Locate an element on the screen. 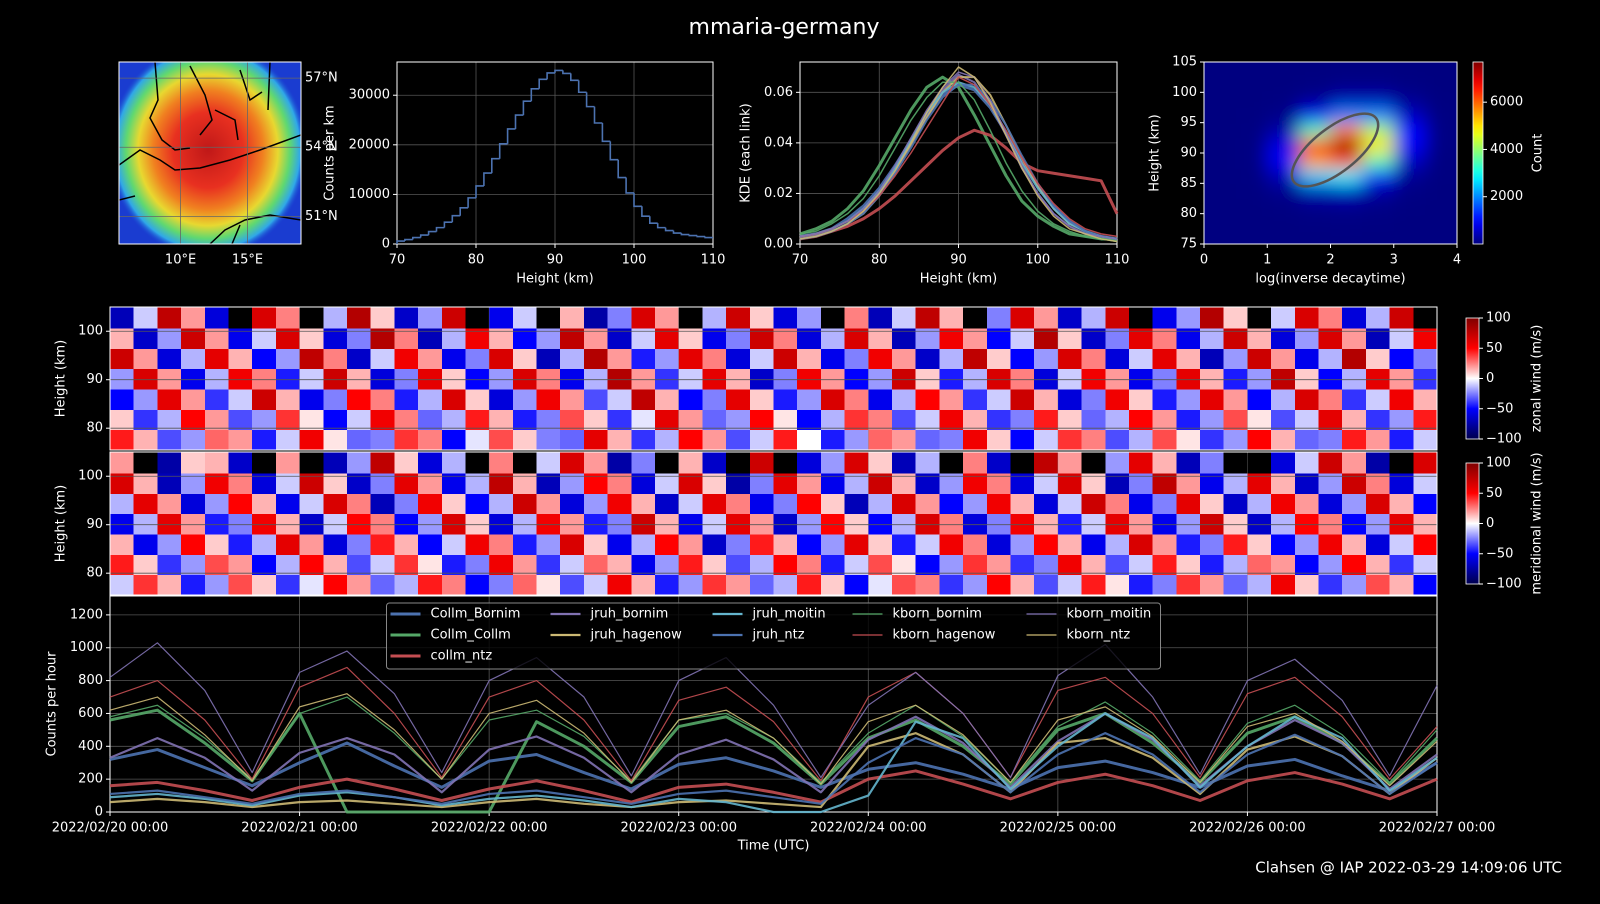  contour is located at coordinates (1335, 150).